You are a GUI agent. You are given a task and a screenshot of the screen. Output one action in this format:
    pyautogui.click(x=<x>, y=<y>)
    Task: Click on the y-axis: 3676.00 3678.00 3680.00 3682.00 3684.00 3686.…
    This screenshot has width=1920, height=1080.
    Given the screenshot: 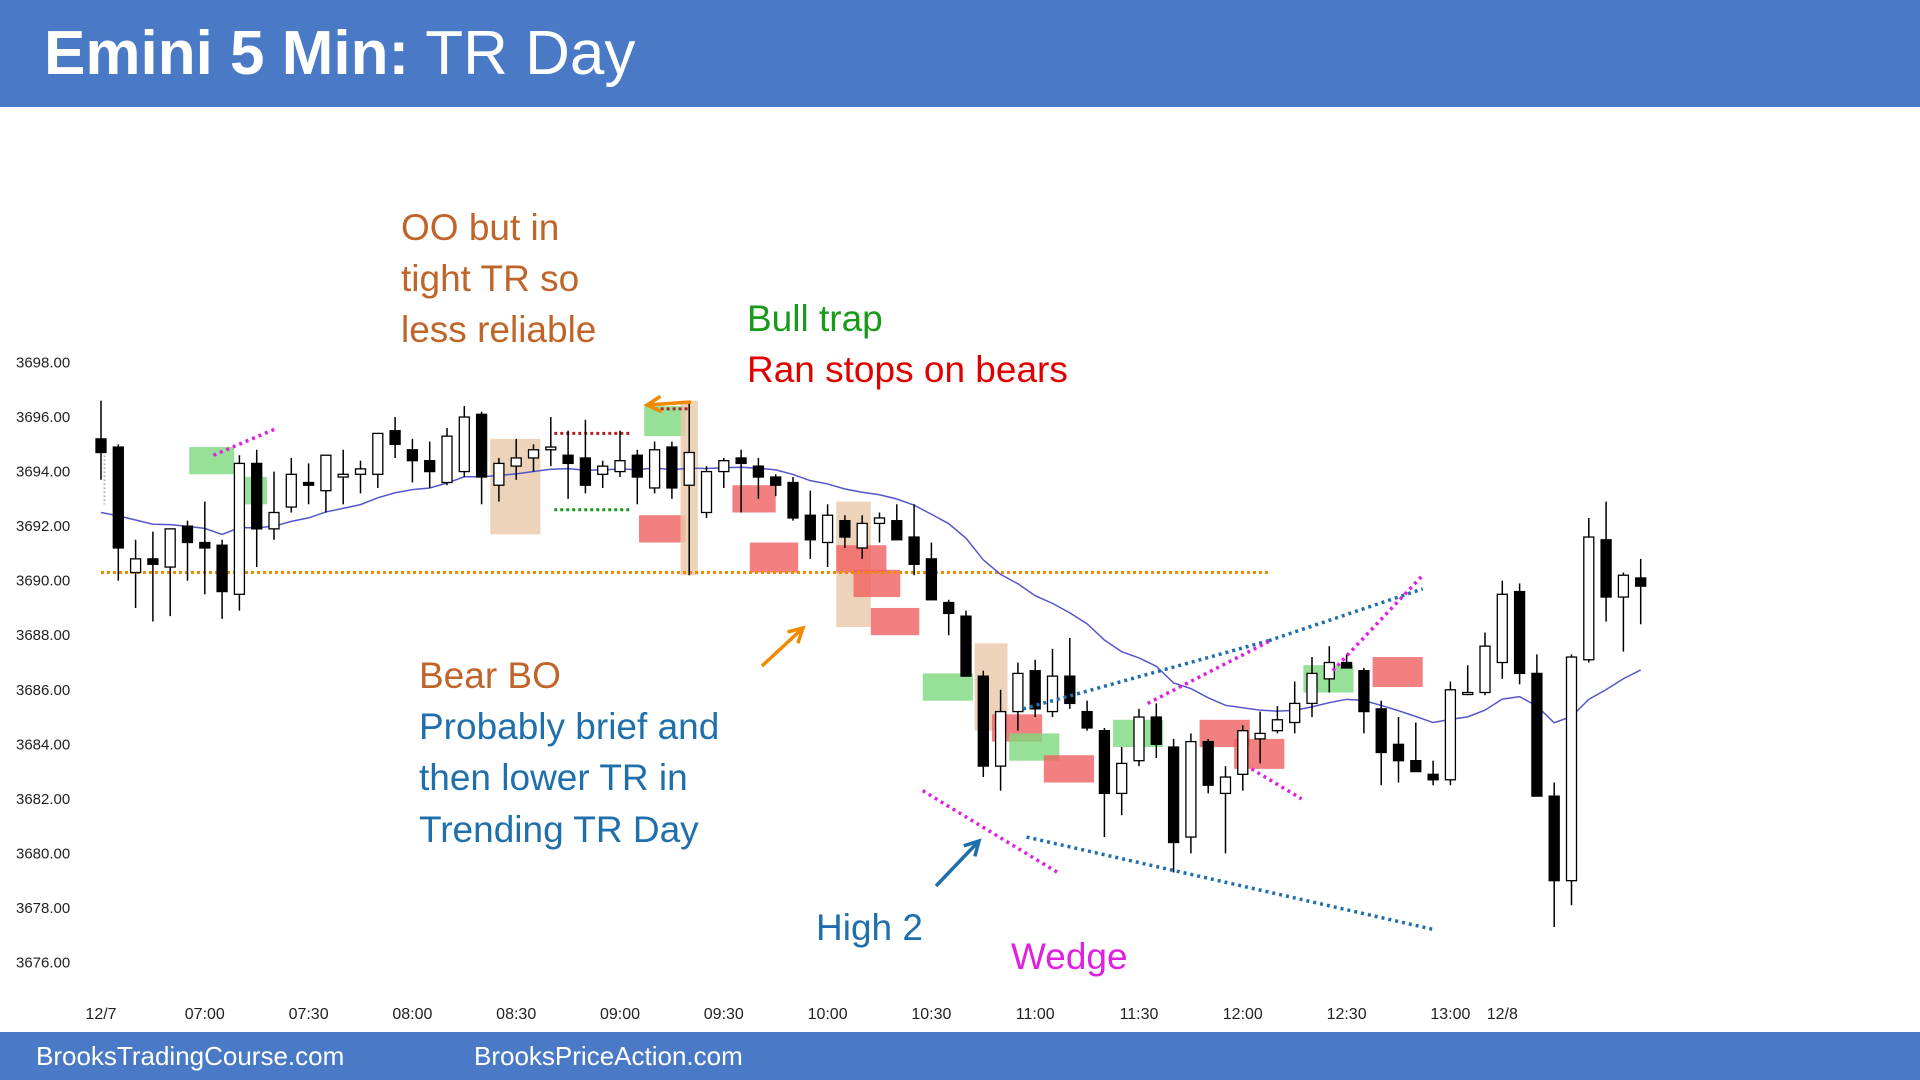 What is the action you would take?
    pyautogui.click(x=43, y=663)
    